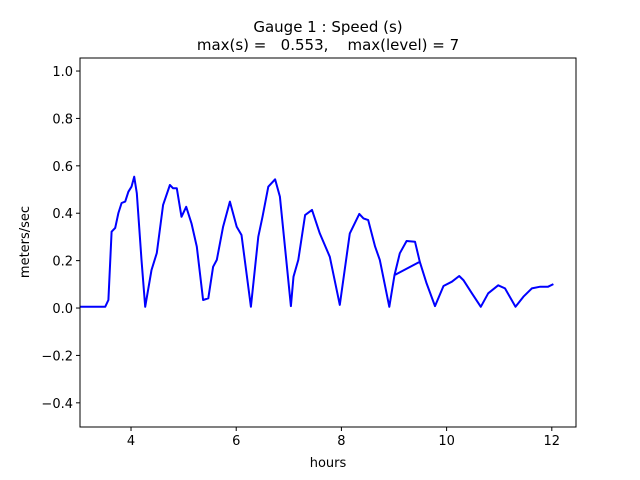 The image size is (640, 480). Describe the element at coordinates (62, 309) in the screenshot. I see `y-tick-label: 0.0` at that location.